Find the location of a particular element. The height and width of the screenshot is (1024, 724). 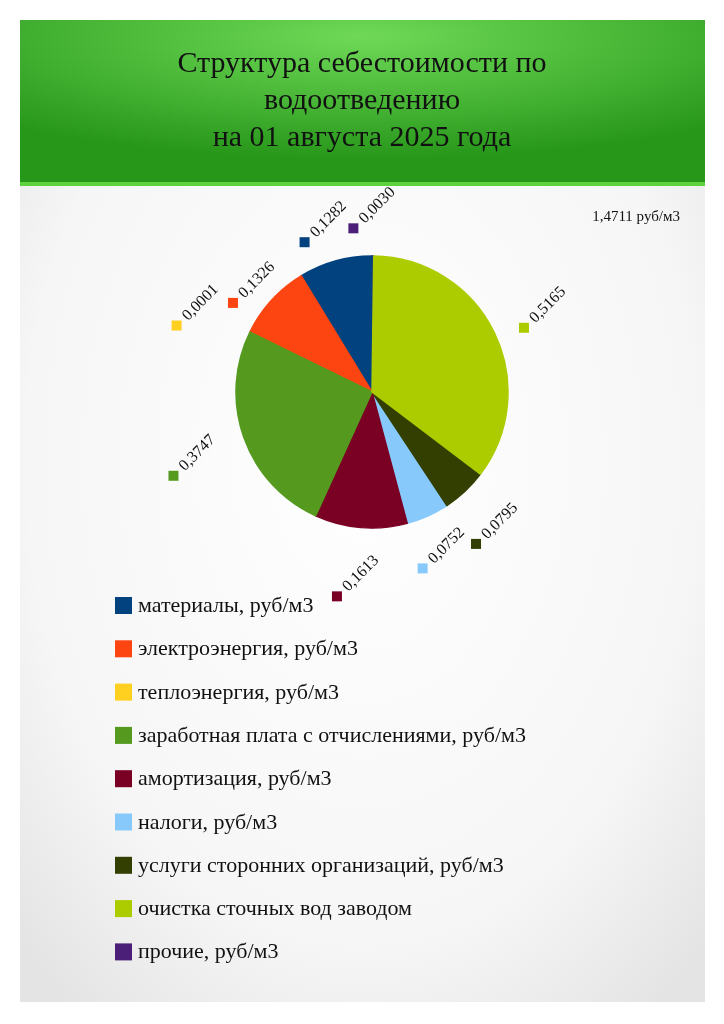

legend-label: заработная плата с отчислениями, руб/м3 is located at coordinates (332, 734).